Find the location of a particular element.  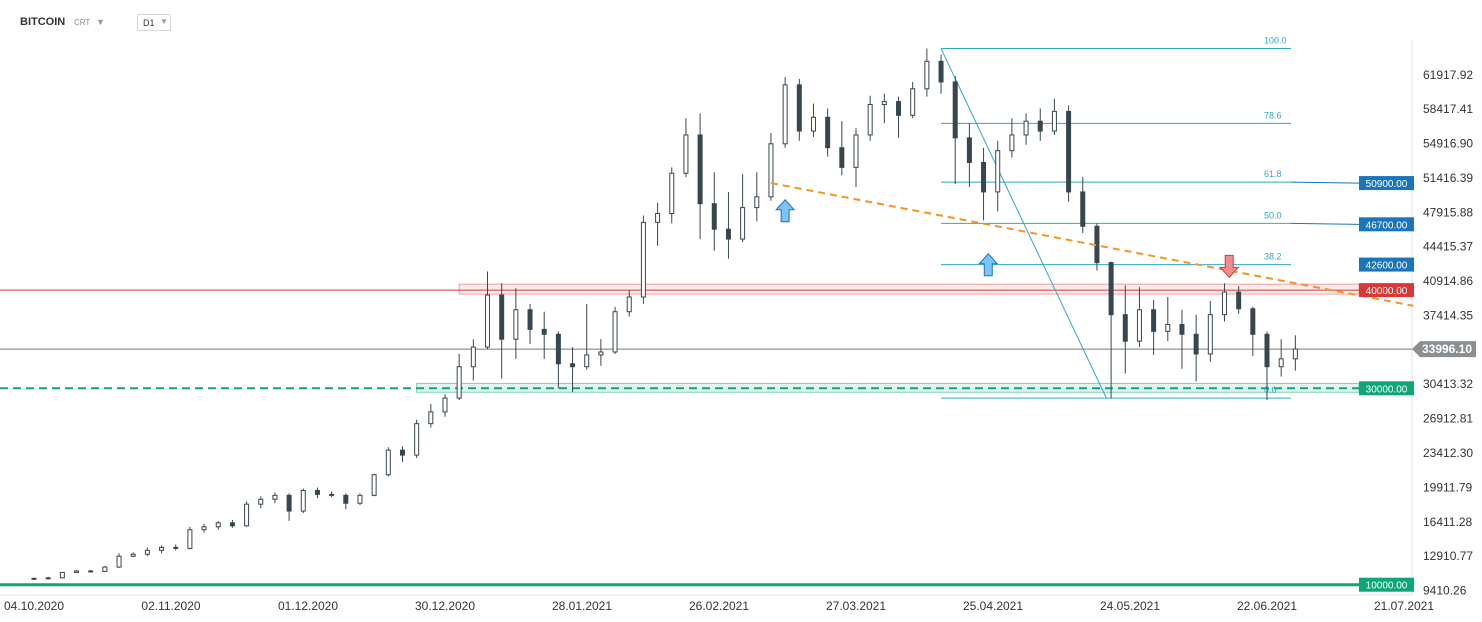

price-level-tag-text: 30000.00 is located at coordinates (1387, 389).